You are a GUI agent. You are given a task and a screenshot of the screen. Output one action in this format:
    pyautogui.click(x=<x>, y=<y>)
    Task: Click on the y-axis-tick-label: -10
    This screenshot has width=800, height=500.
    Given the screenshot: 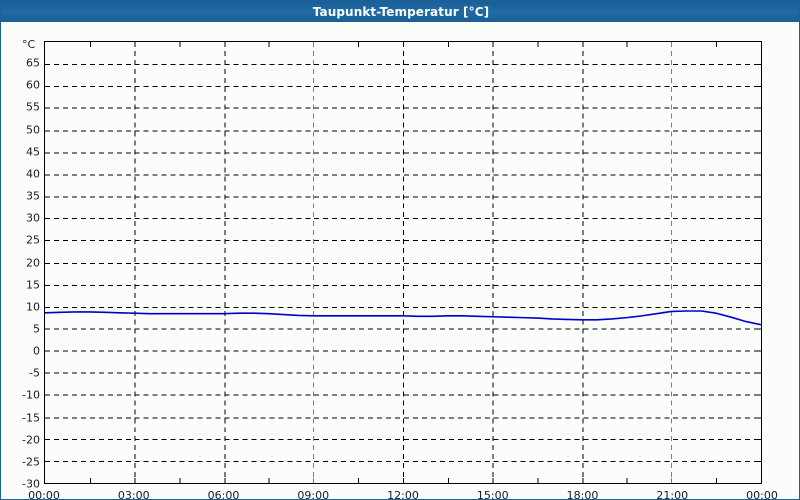 What is the action you would take?
    pyautogui.click(x=31, y=395)
    